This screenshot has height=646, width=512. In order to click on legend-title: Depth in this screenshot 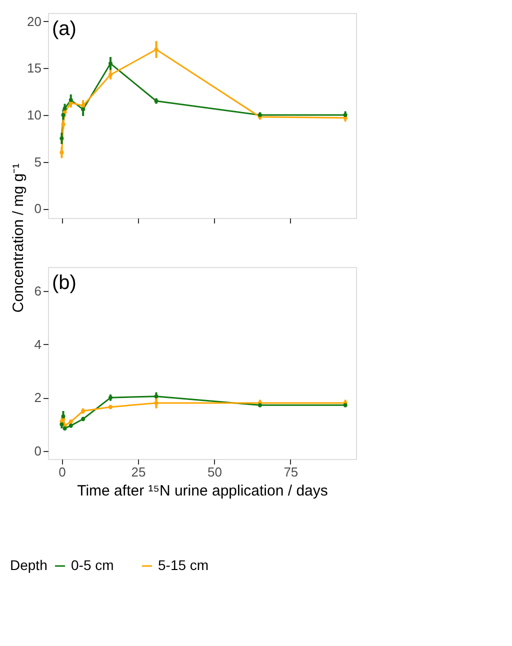, I will do `click(29, 565)`.